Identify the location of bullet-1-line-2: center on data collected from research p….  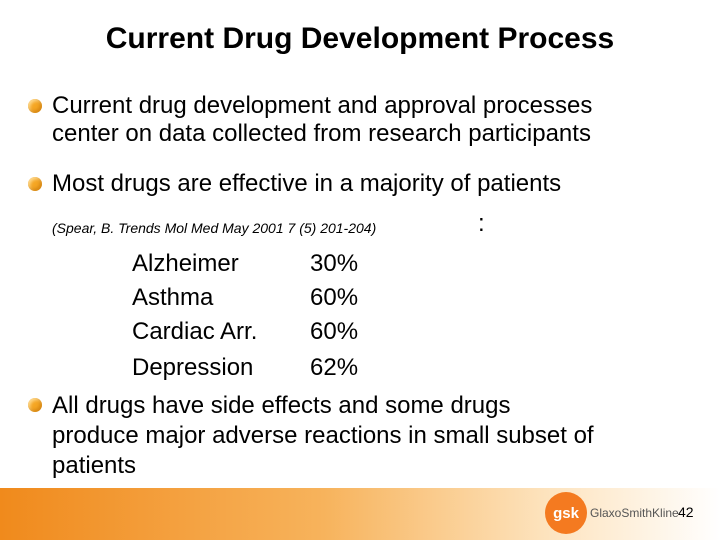
(321, 133).